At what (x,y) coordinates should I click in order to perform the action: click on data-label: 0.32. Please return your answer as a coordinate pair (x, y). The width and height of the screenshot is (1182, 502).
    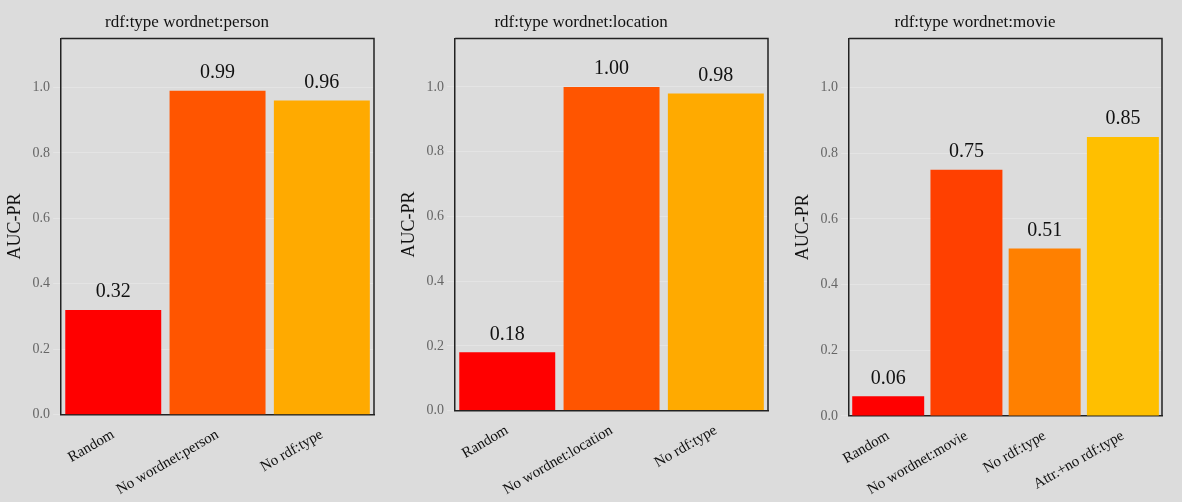
    Looking at the image, I should click on (113, 290).